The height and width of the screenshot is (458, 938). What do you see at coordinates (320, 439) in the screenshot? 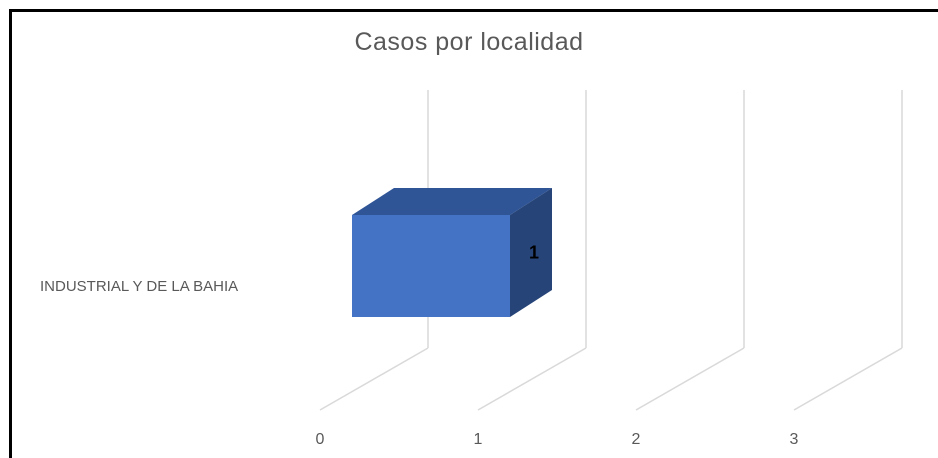
I see `x-tick-label-0: 0` at bounding box center [320, 439].